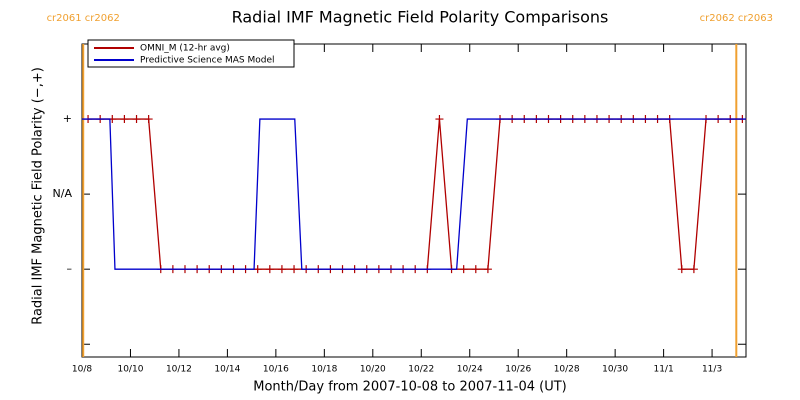  Describe the element at coordinates (130, 370) in the screenshot. I see `x-tick-label: 10/10` at that location.